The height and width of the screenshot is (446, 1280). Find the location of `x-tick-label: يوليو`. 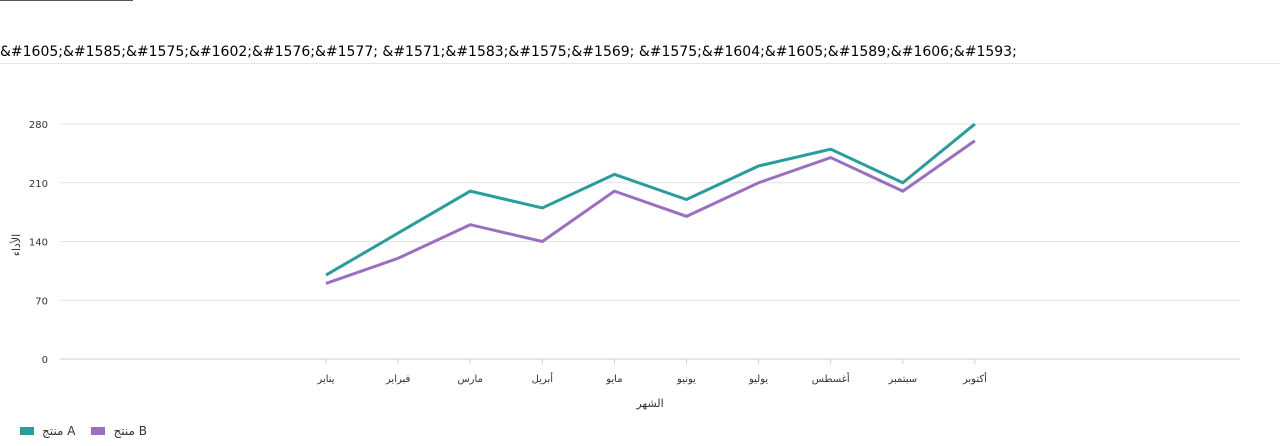

x-tick-label: يوليو is located at coordinates (758, 379).